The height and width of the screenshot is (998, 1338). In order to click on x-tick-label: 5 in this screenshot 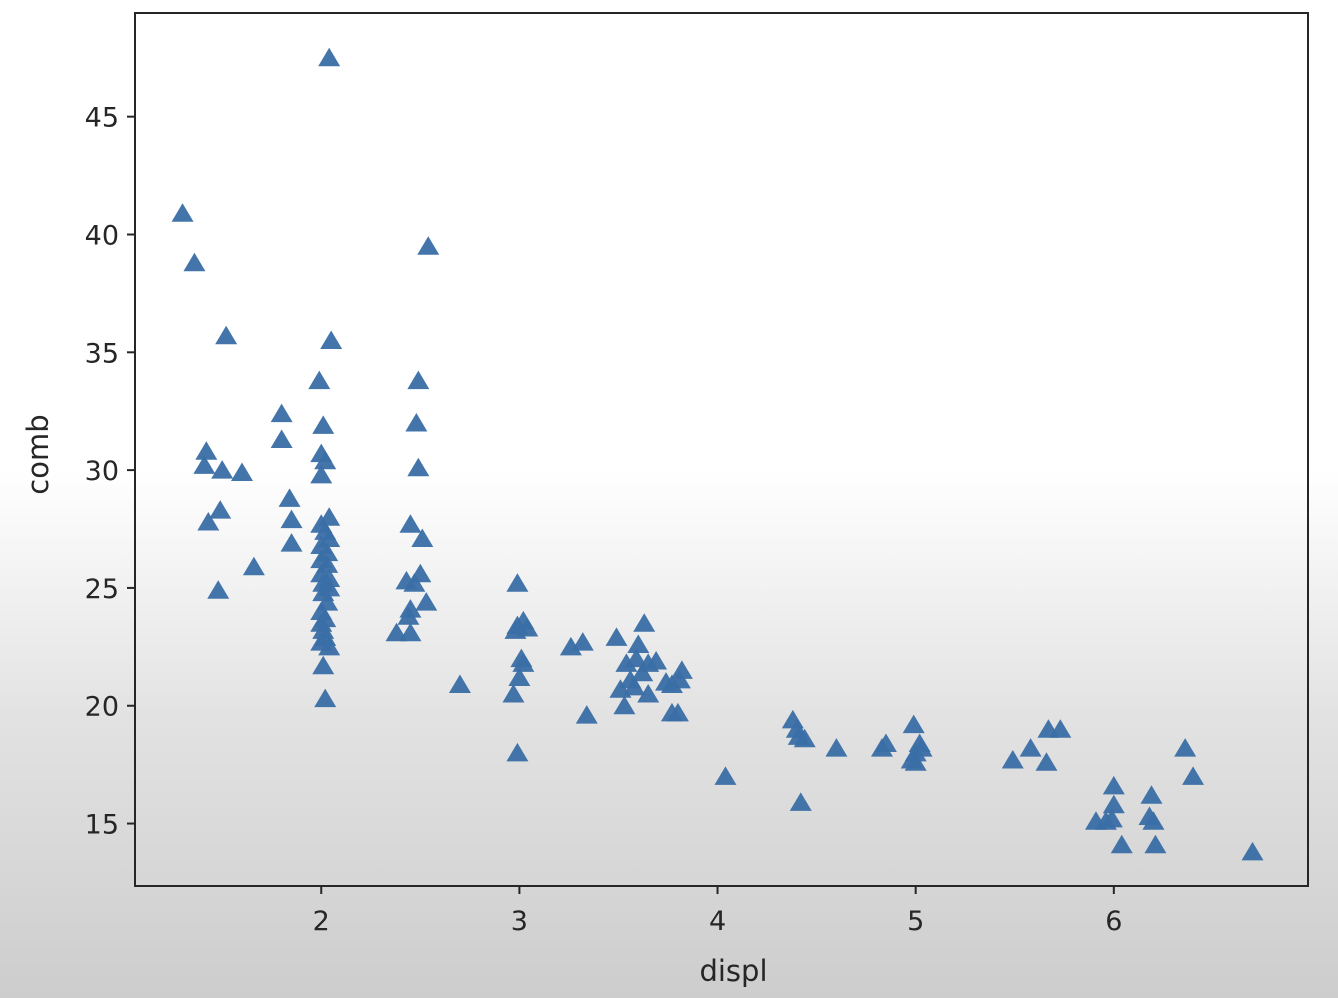, I will do `click(915, 921)`.